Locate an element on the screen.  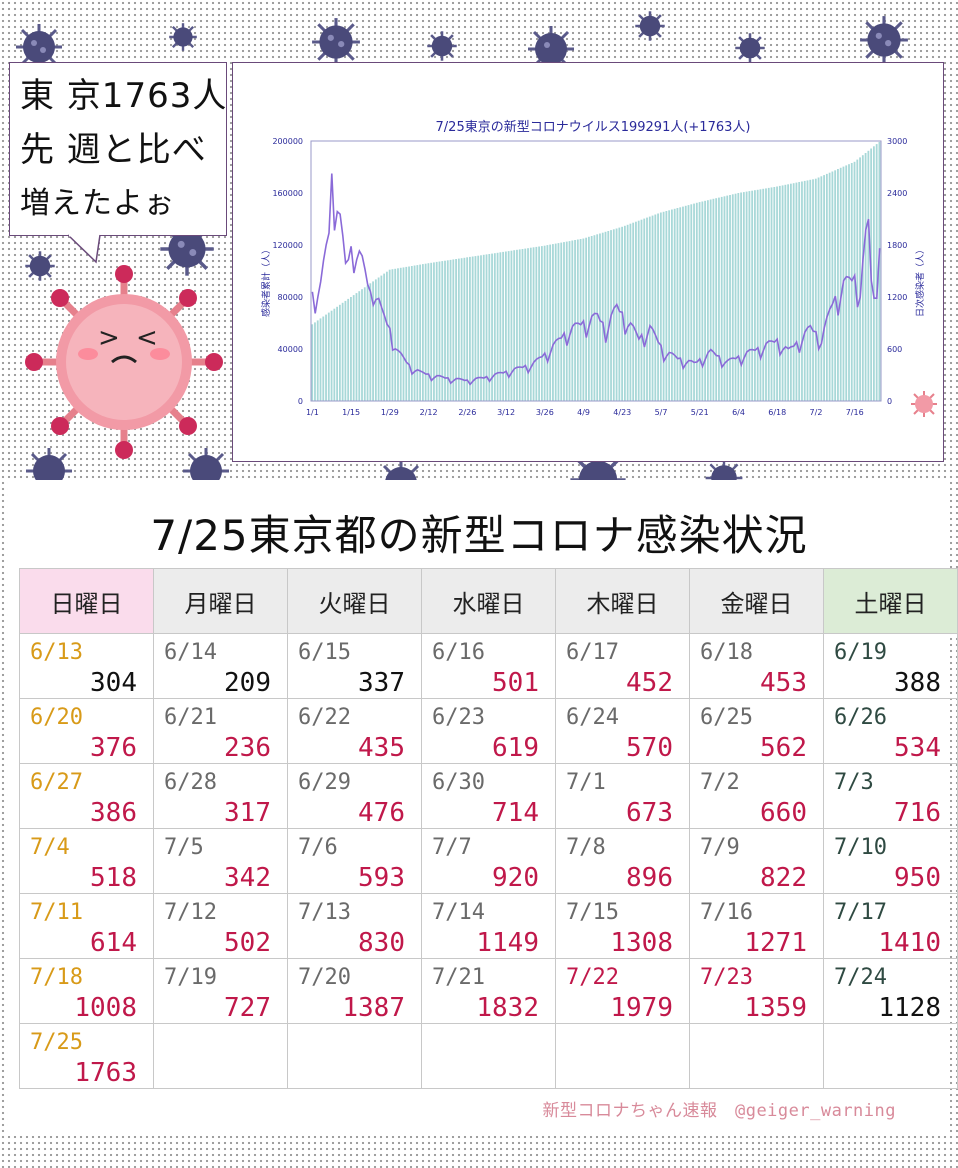
day-count: 614 is located at coordinates (113, 943).